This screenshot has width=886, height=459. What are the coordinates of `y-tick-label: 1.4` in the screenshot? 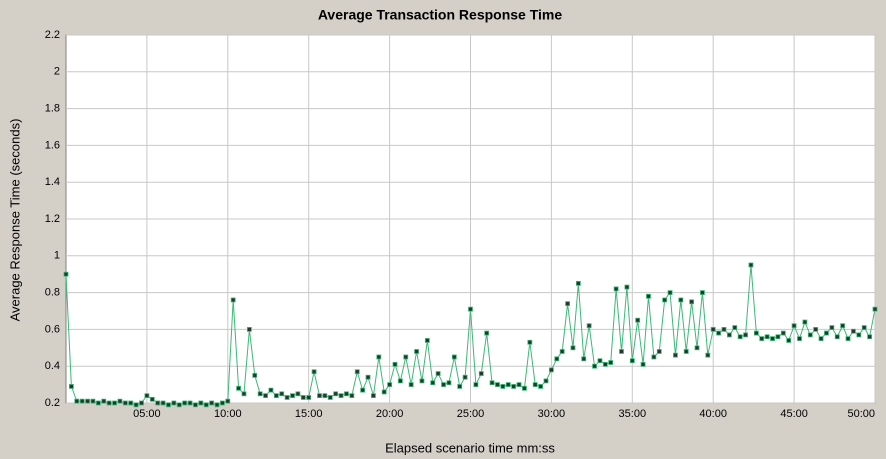 It's located at (52, 182).